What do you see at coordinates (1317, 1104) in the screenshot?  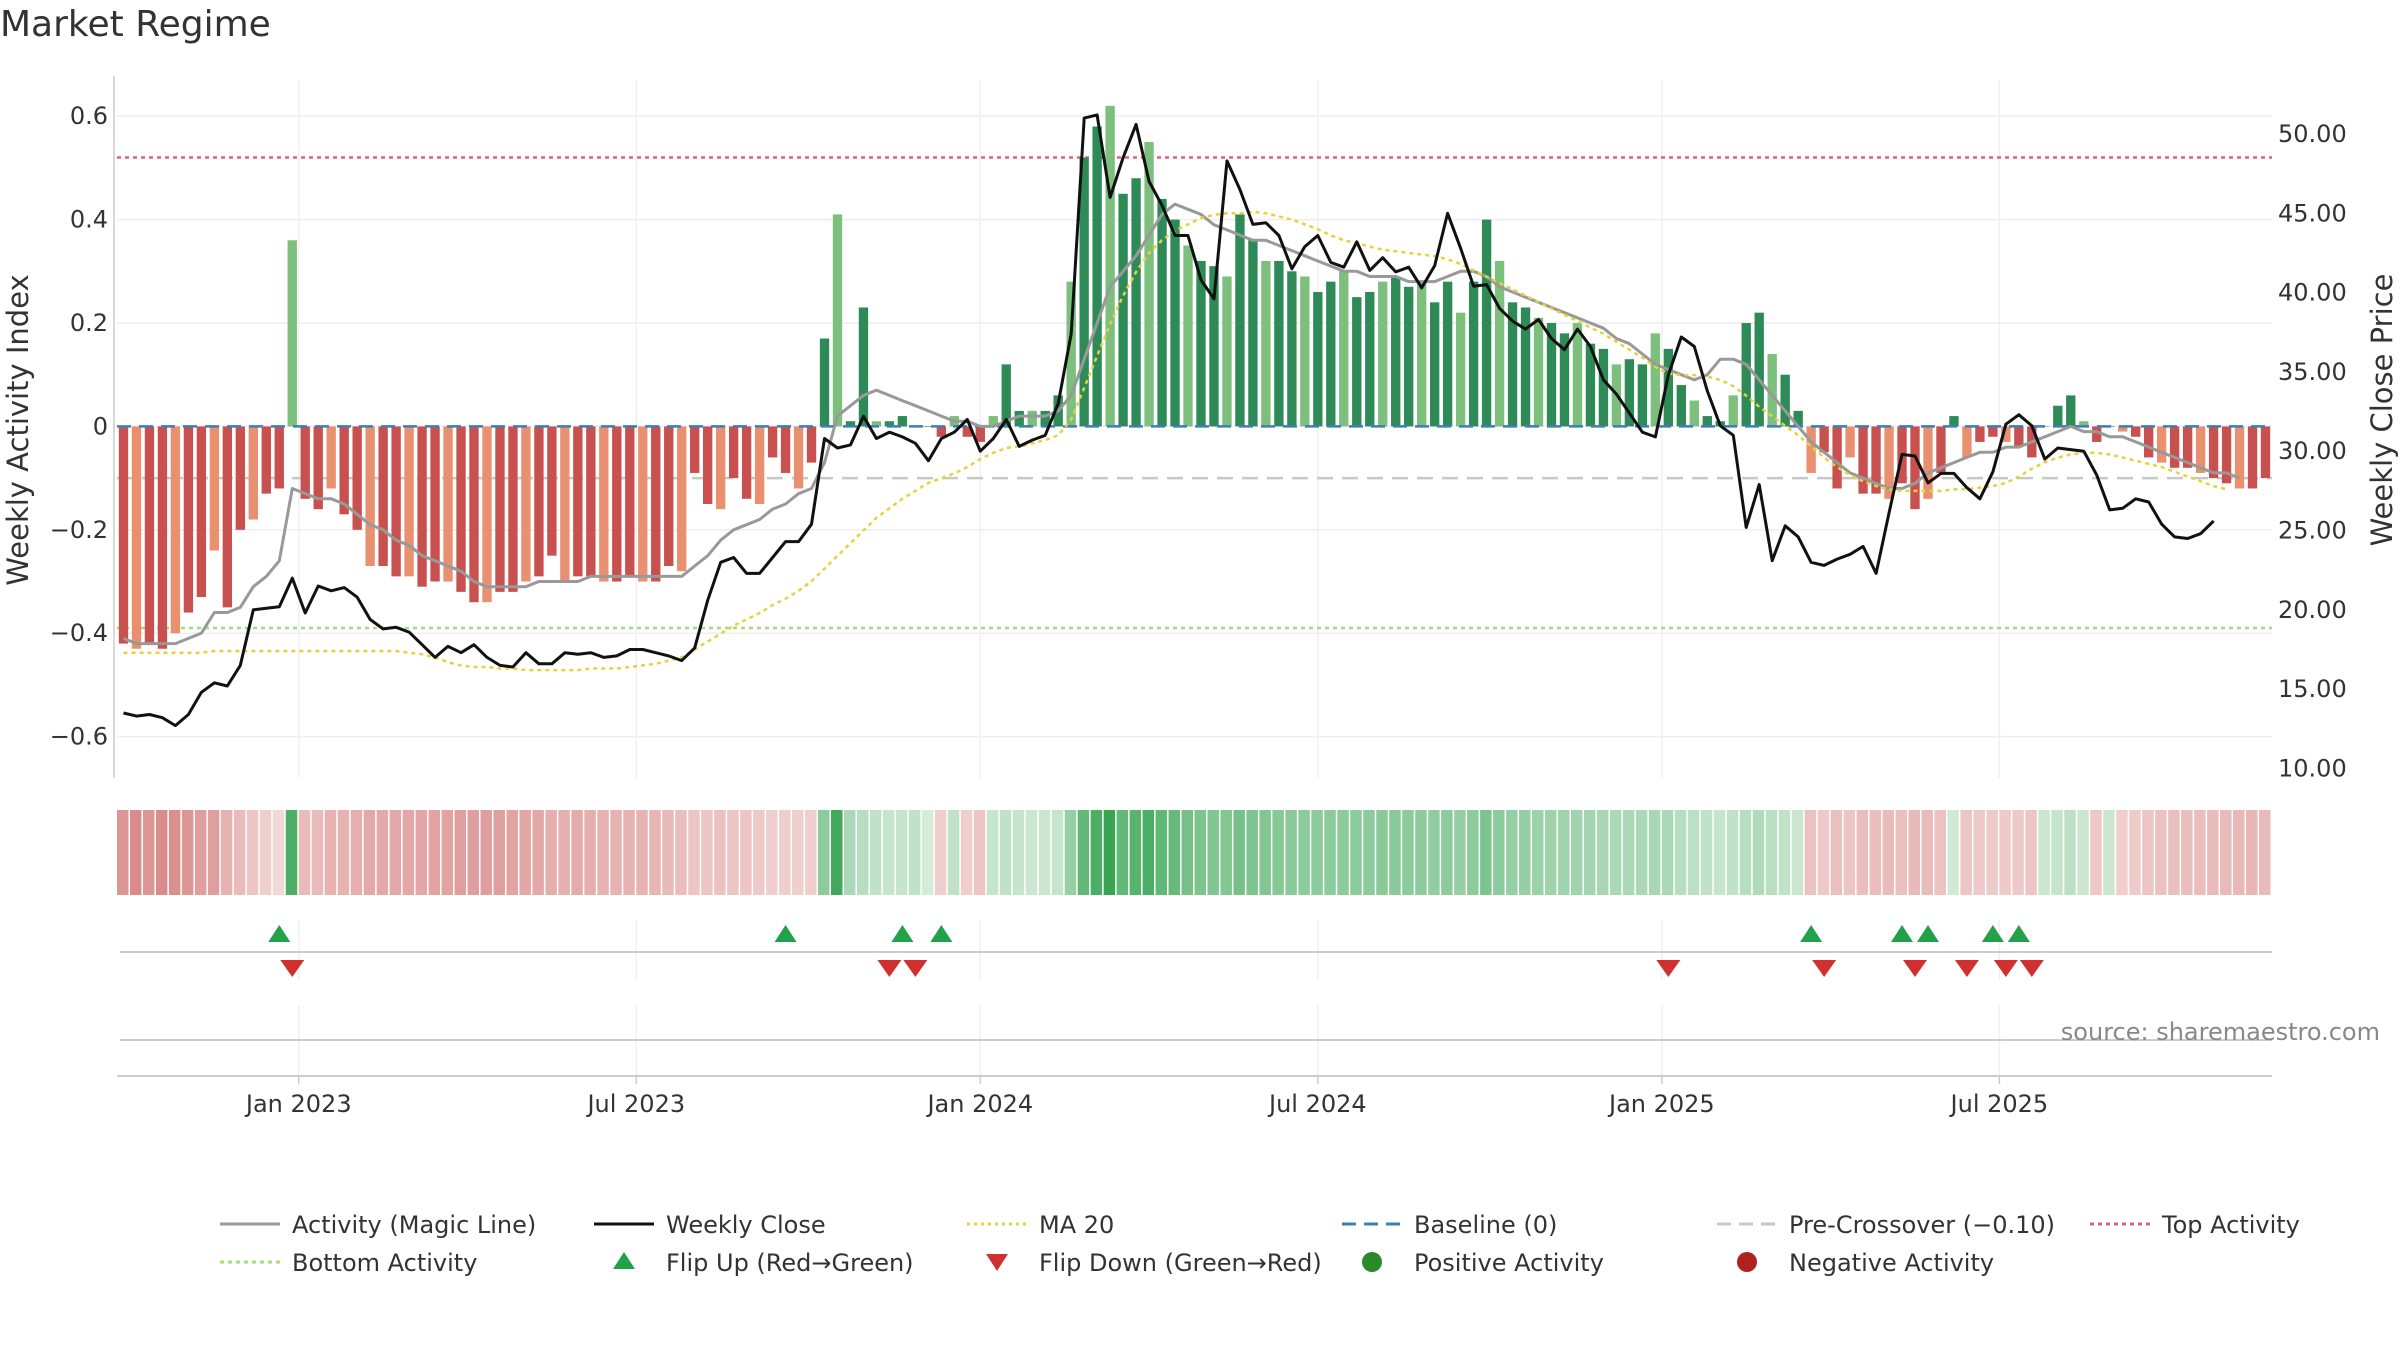 I see `x-tick-label: Jul 2024` at bounding box center [1317, 1104].